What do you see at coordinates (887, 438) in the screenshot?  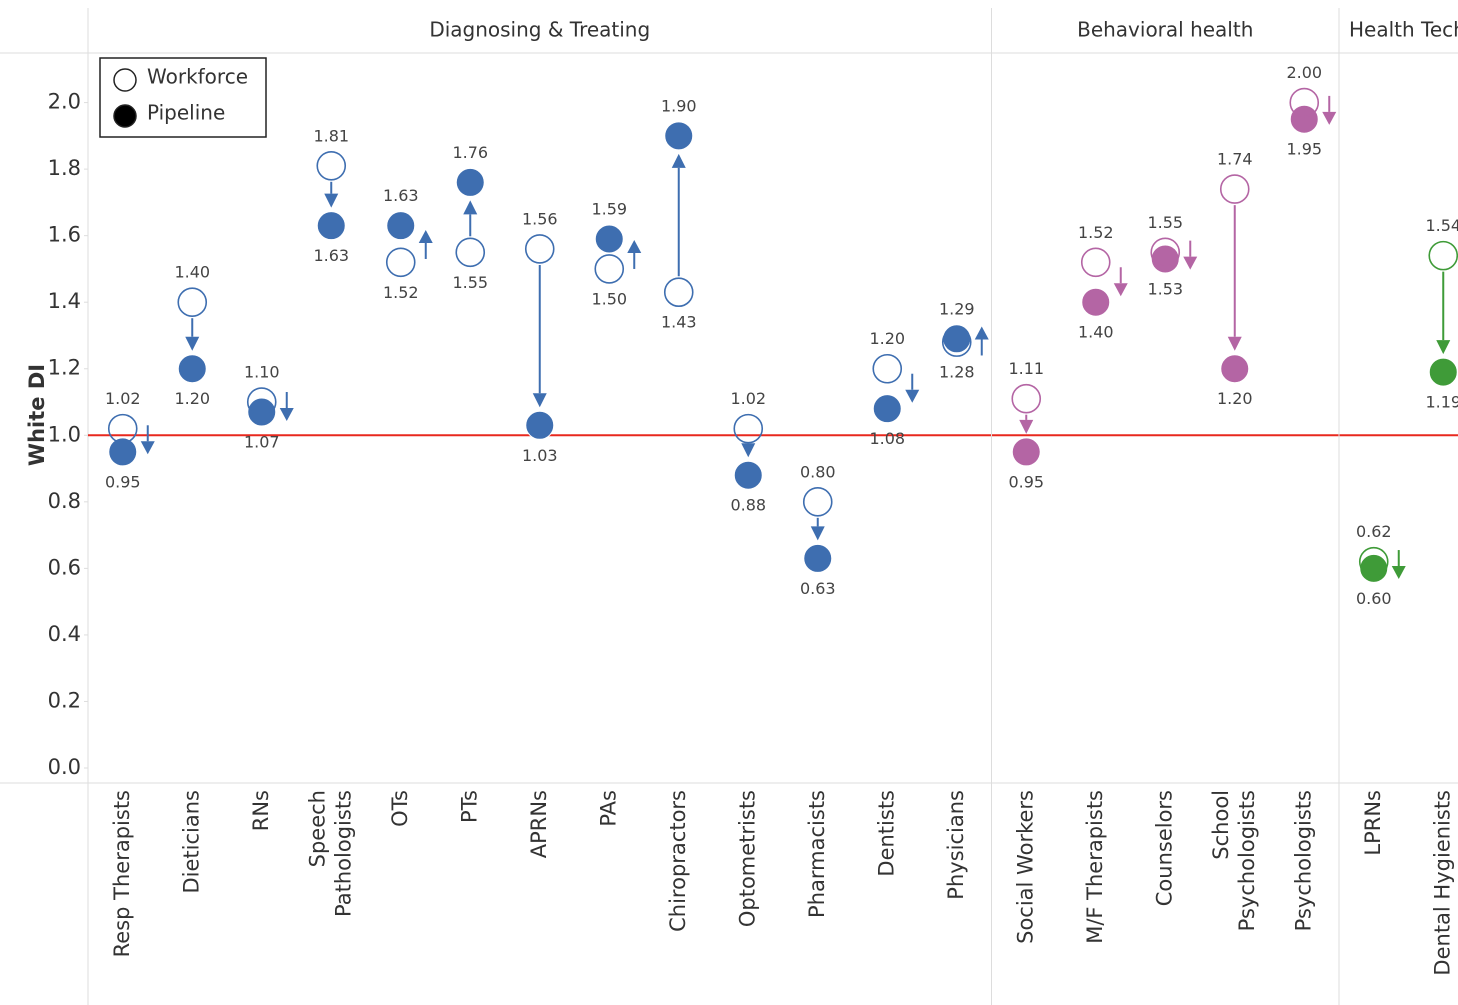 I see `data-label: 1.08` at bounding box center [887, 438].